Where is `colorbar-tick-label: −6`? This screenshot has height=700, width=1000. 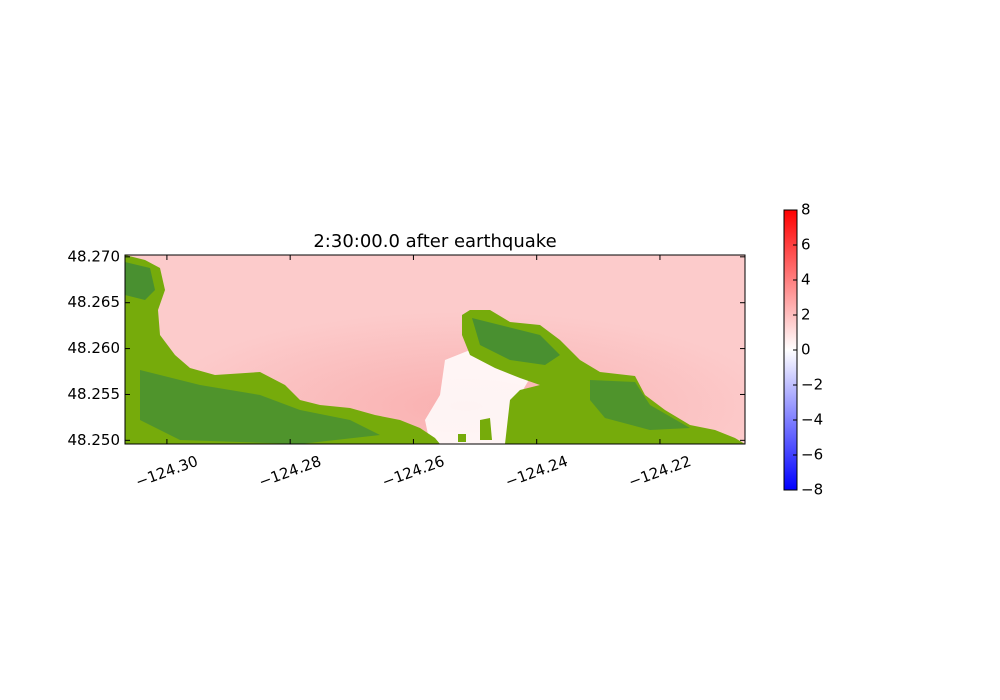
colorbar-tick-label: −6 is located at coordinates (812, 455).